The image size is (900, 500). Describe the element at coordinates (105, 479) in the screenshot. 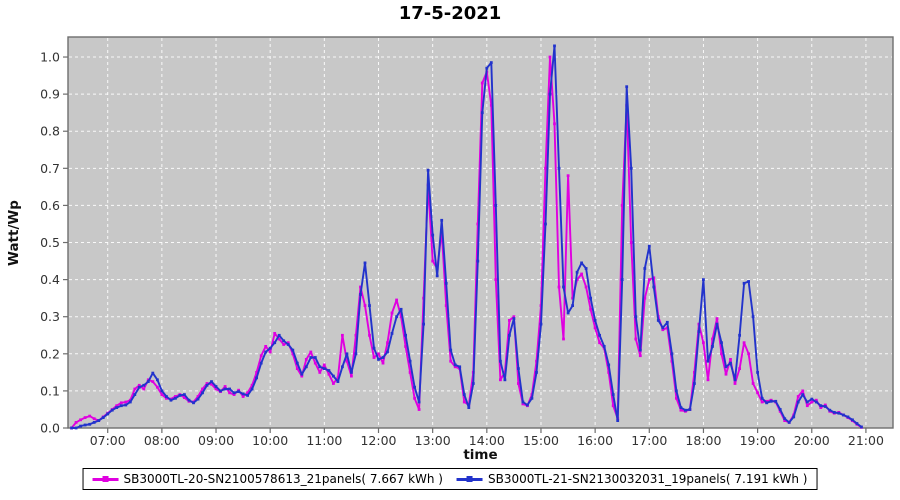

I see `series-0-line-swatch-icon` at that location.